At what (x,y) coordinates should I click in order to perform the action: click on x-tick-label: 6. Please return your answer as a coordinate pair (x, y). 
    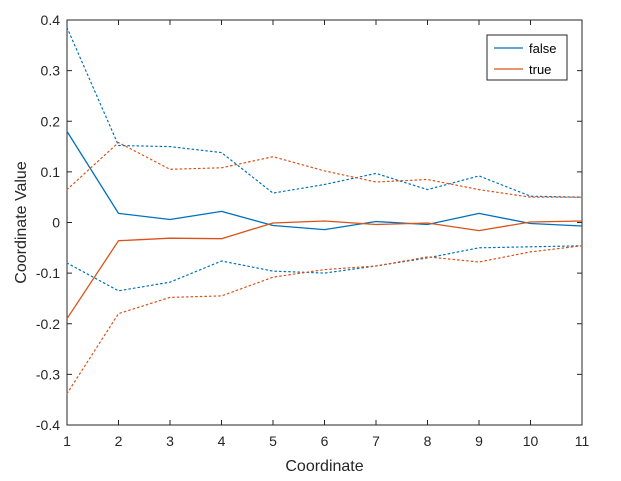
    Looking at the image, I should click on (325, 441).